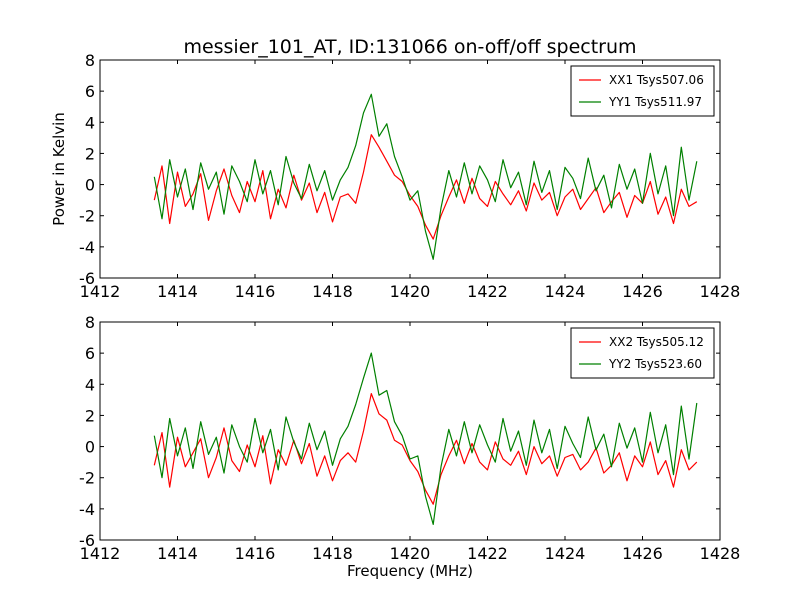 The height and width of the screenshot is (600, 800). Describe the element at coordinates (90, 447) in the screenshot. I see `panel-2-y-tick-label-4: 0` at that location.